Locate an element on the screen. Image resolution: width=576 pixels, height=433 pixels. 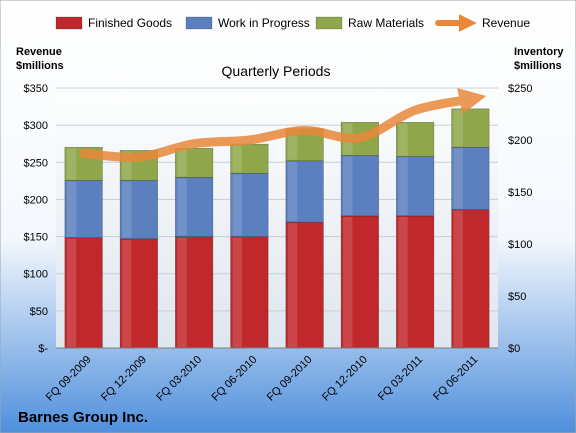
right-axis-title-line: $millions is located at coordinates (538, 66).